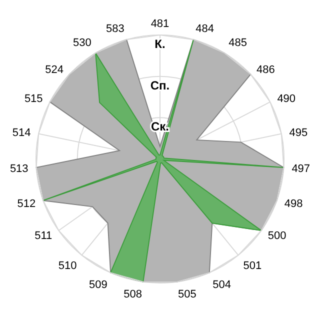 The image size is (320, 320). Describe the element at coordinates (265, 70) in the screenshot. I see `spoke-label: 486` at that location.